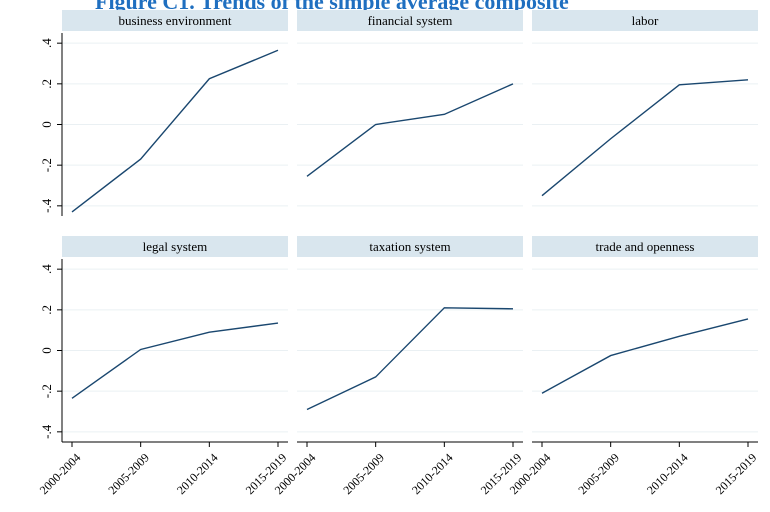  I want to click on panel-title: labor, so click(645, 20).